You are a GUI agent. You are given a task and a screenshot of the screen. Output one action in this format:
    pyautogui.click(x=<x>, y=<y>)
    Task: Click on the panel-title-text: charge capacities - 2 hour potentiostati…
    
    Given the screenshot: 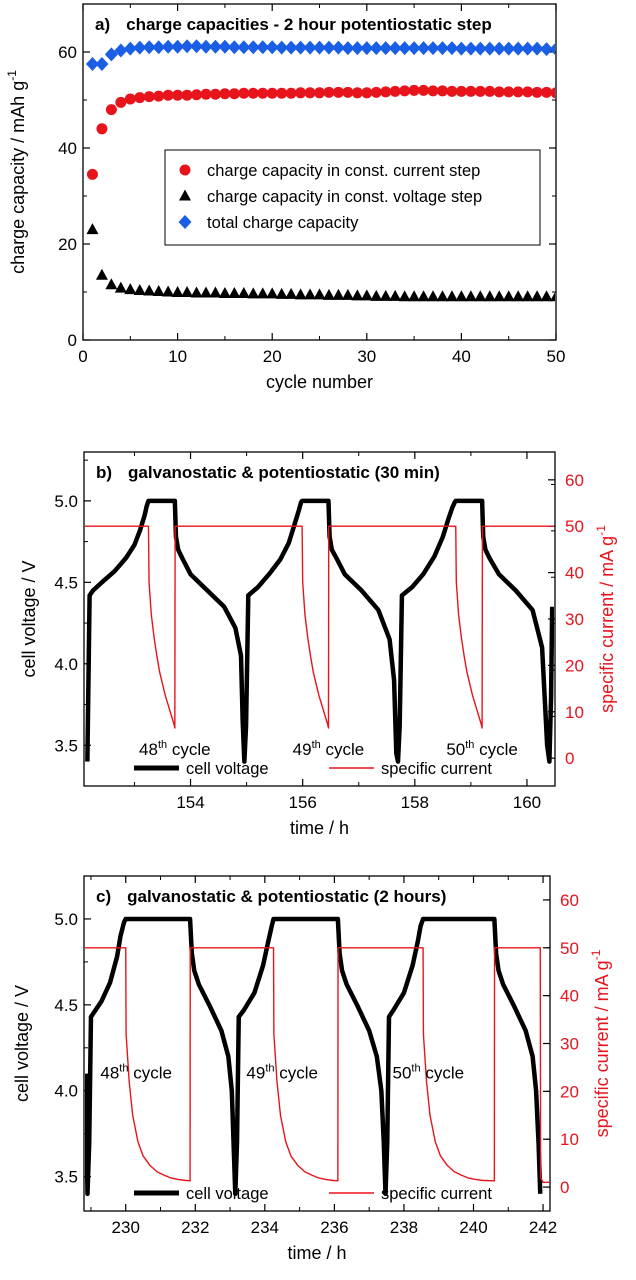 What is the action you would take?
    pyautogui.click(x=309, y=24)
    